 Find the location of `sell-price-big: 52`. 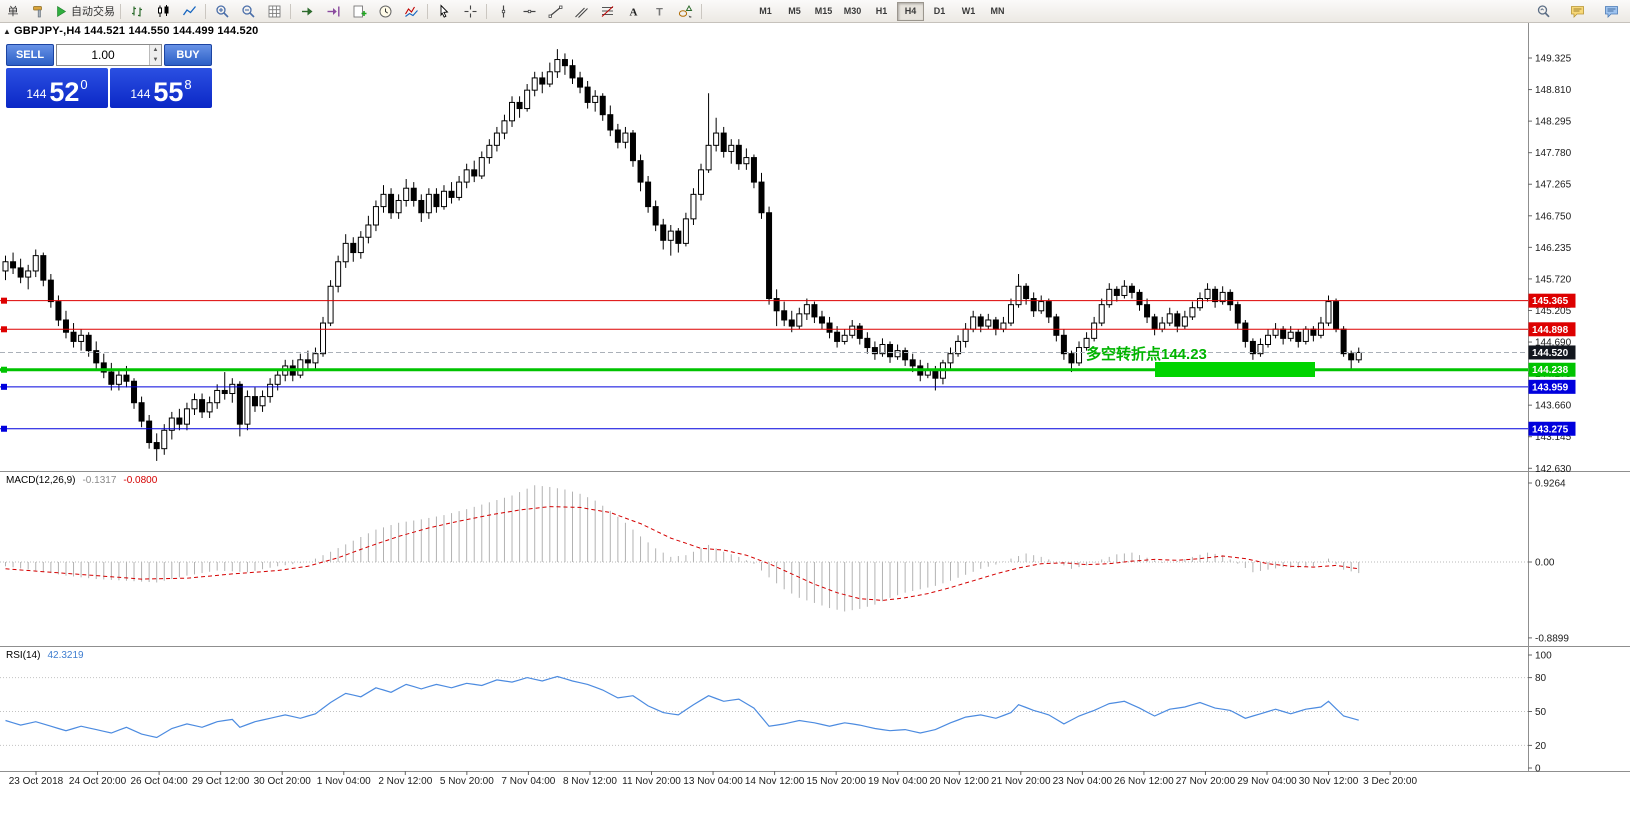

sell-price-big: 52 is located at coordinates (64, 92).